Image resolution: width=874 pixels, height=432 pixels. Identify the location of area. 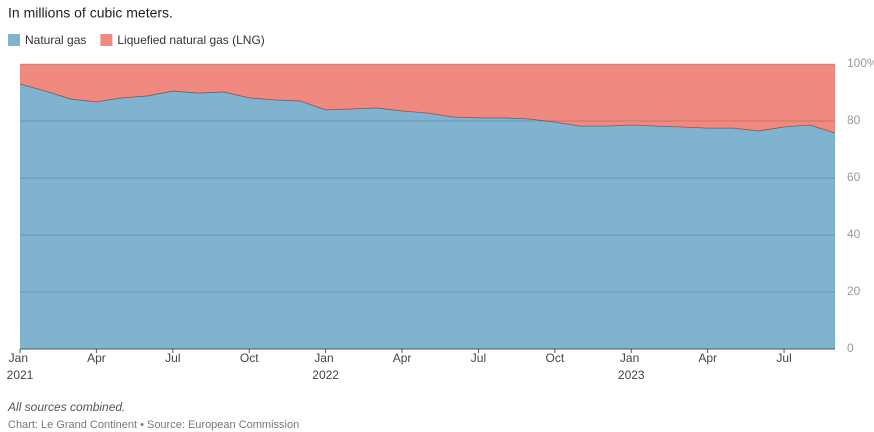
(427, 98).